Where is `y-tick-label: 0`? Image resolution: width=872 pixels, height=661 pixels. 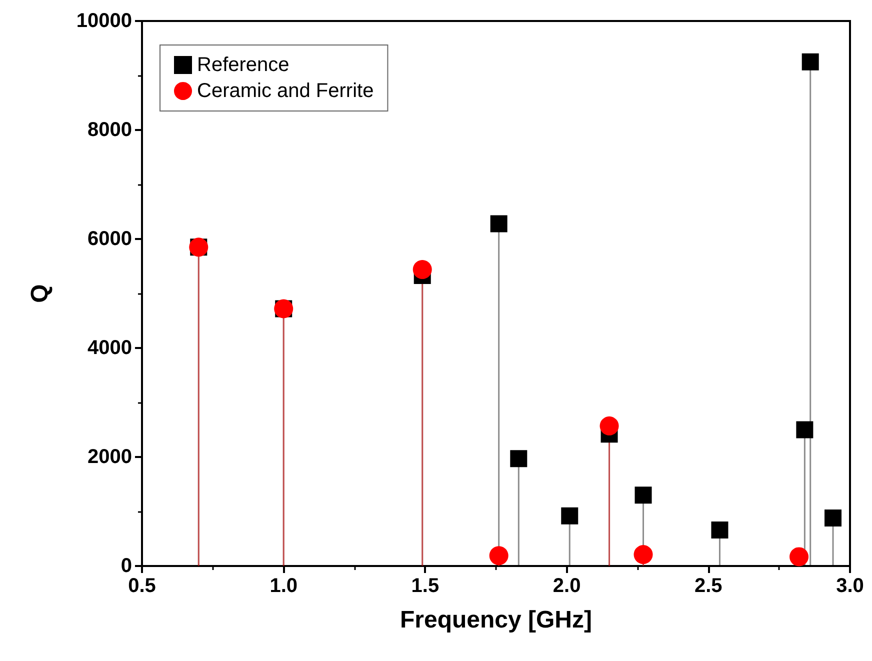
y-tick-label: 0 is located at coordinates (126, 566).